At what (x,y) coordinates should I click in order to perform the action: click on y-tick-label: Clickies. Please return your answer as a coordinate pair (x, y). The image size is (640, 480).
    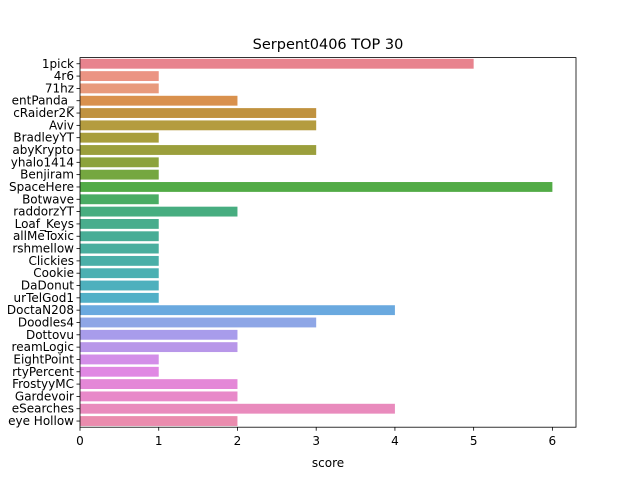
    Looking at the image, I should click on (51, 261).